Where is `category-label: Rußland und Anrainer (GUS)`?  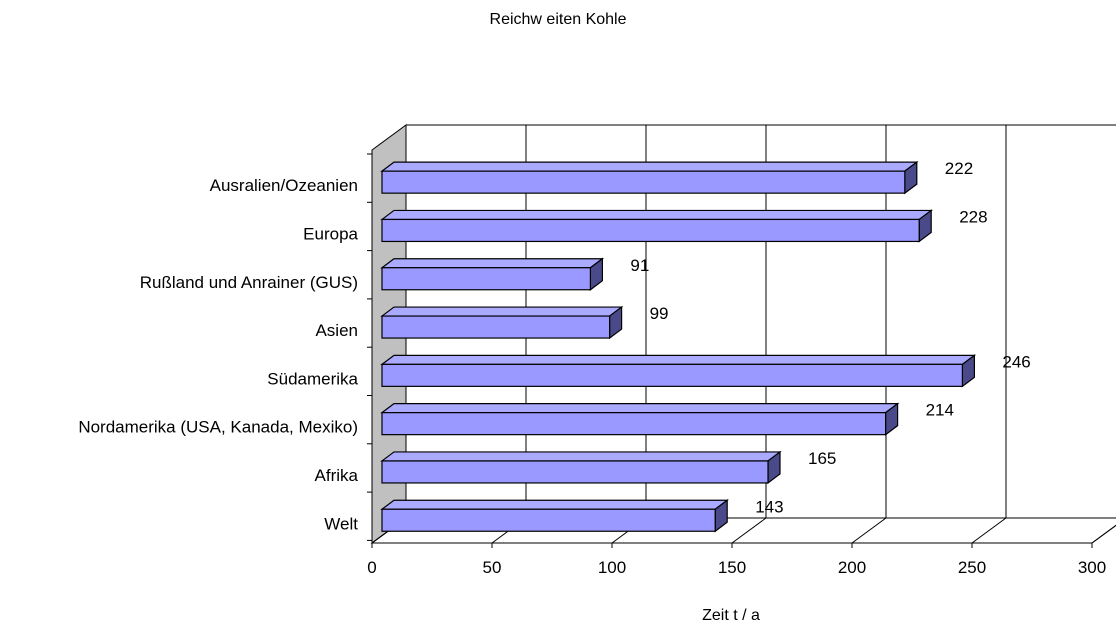 category-label: Rußland und Anrainer (GUS) is located at coordinates (249, 282).